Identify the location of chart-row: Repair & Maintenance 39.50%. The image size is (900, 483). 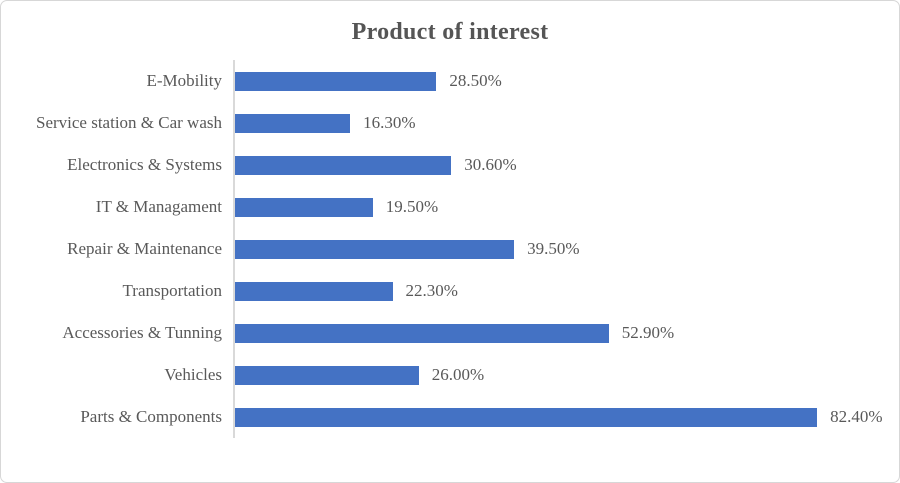
(453, 249).